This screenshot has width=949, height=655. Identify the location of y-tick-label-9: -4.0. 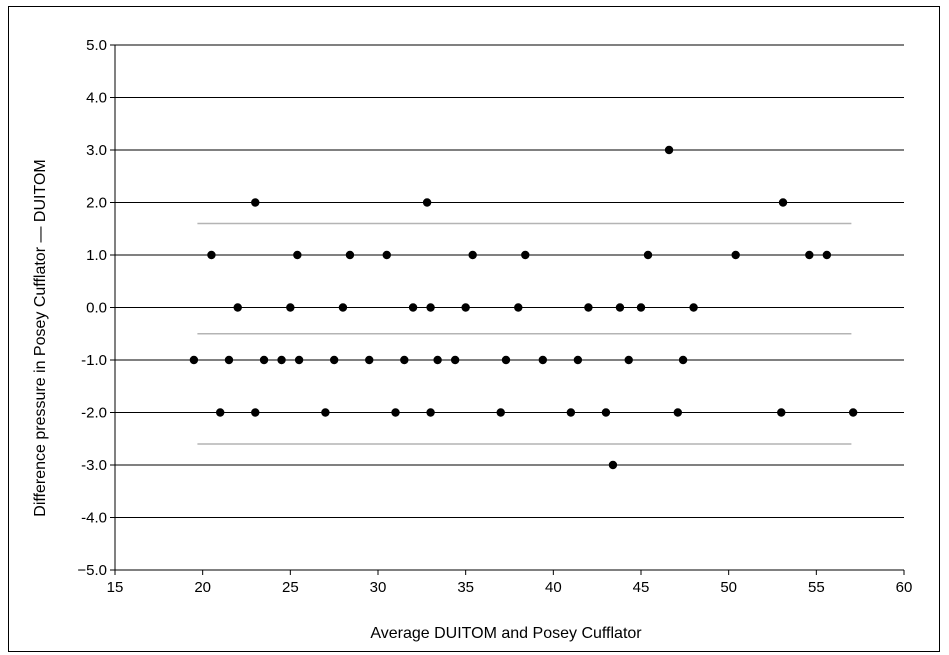
(94, 518).